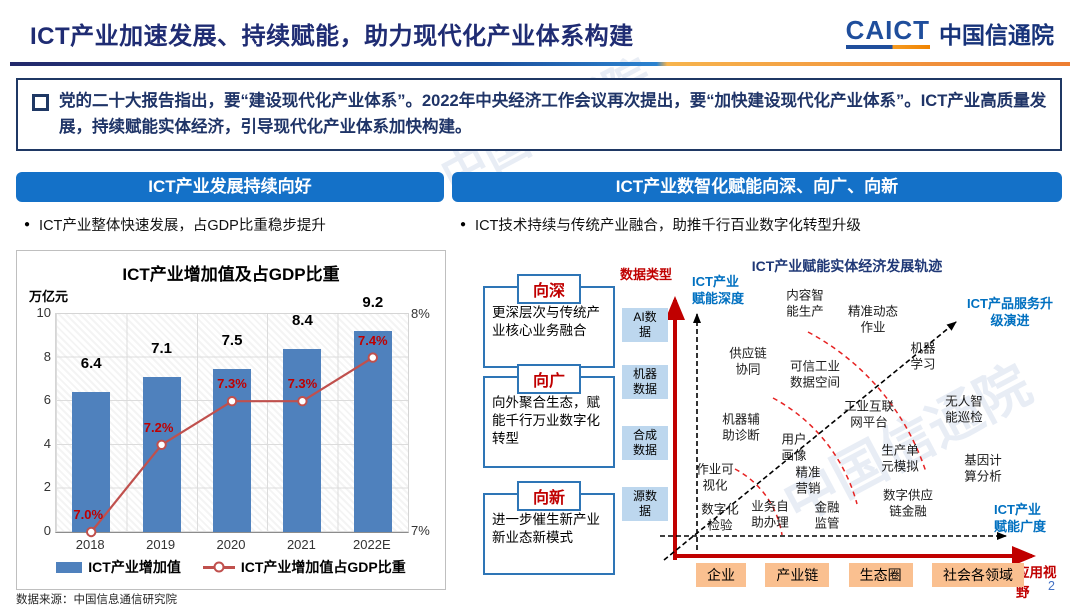  I want to click on direction-card: 向广 向外聚合生态，赋能千行万业数字化转型, so click(549, 416).